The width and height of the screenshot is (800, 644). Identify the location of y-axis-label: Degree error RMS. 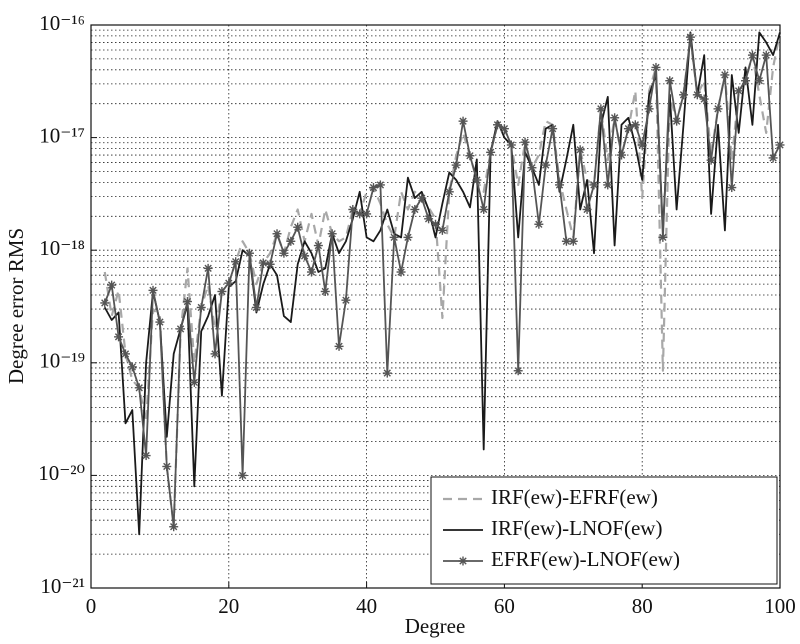
(16, 306).